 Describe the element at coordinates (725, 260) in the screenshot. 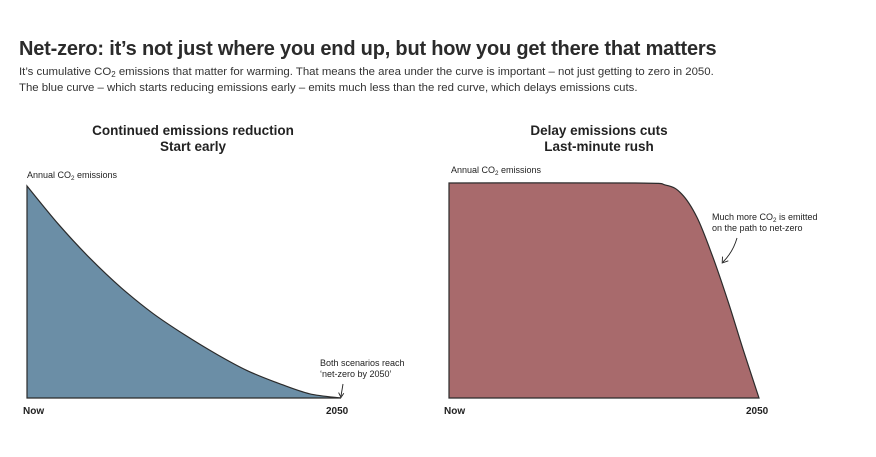

I see `right-annotation-arrowhead` at that location.